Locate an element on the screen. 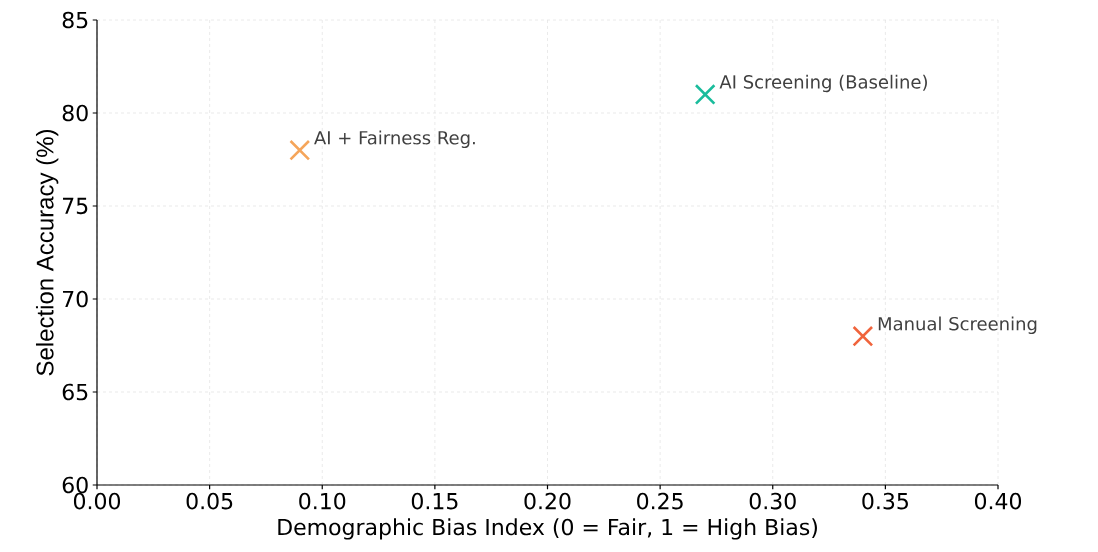  x-tick-label: 0.35 is located at coordinates (885, 501).